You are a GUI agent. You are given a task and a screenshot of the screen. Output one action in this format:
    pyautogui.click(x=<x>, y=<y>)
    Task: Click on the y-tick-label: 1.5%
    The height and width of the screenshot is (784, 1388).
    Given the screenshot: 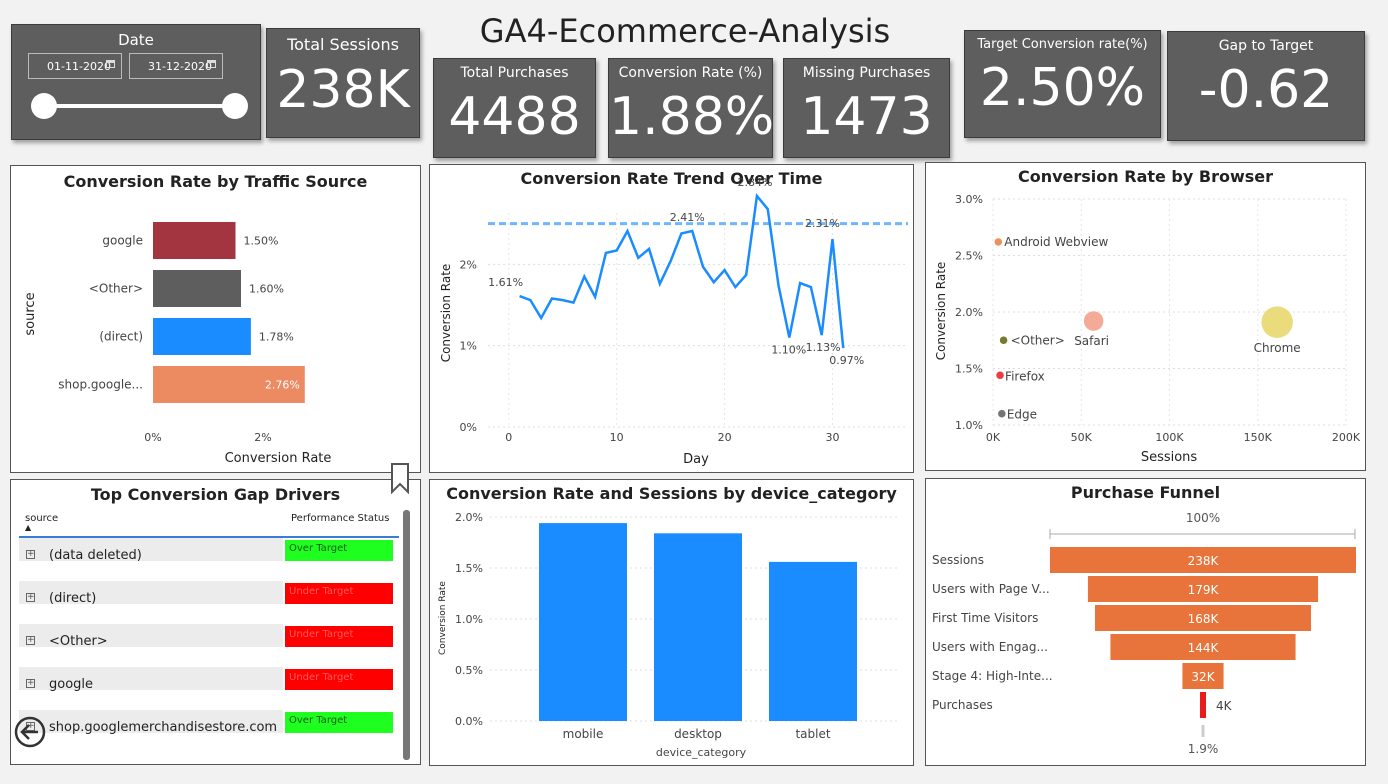 What is the action you would take?
    pyautogui.click(x=969, y=369)
    